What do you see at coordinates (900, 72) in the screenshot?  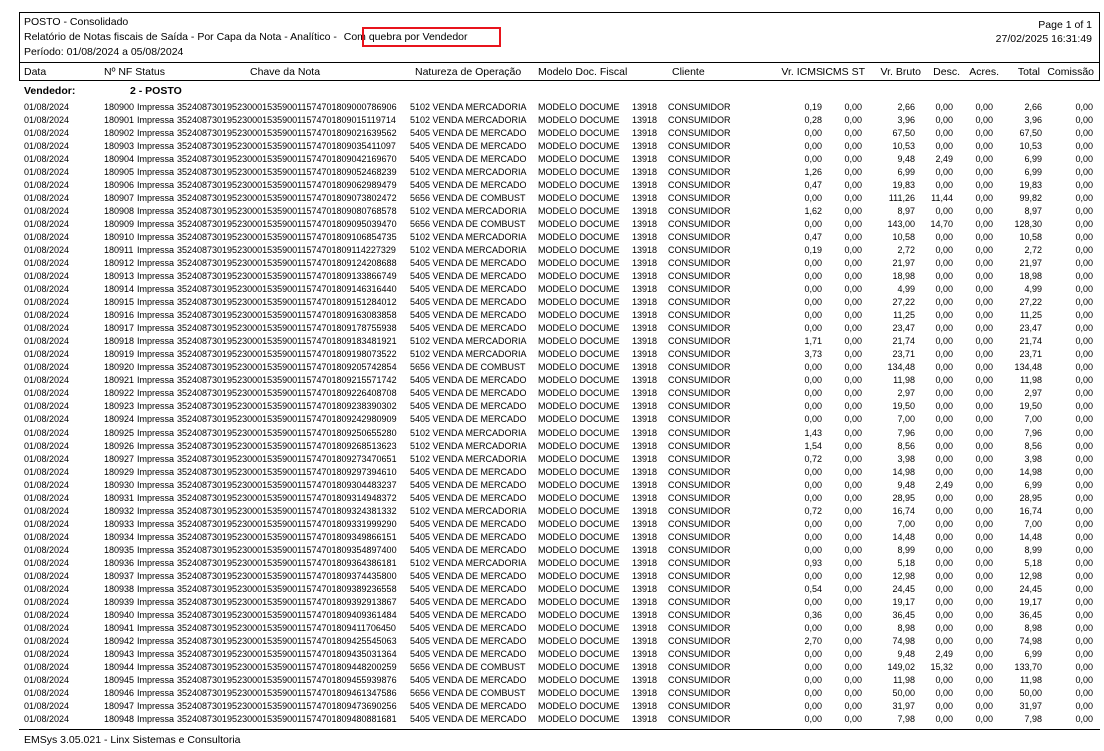 I see `col-vr-bruto: Vr. Bruto` at bounding box center [900, 72].